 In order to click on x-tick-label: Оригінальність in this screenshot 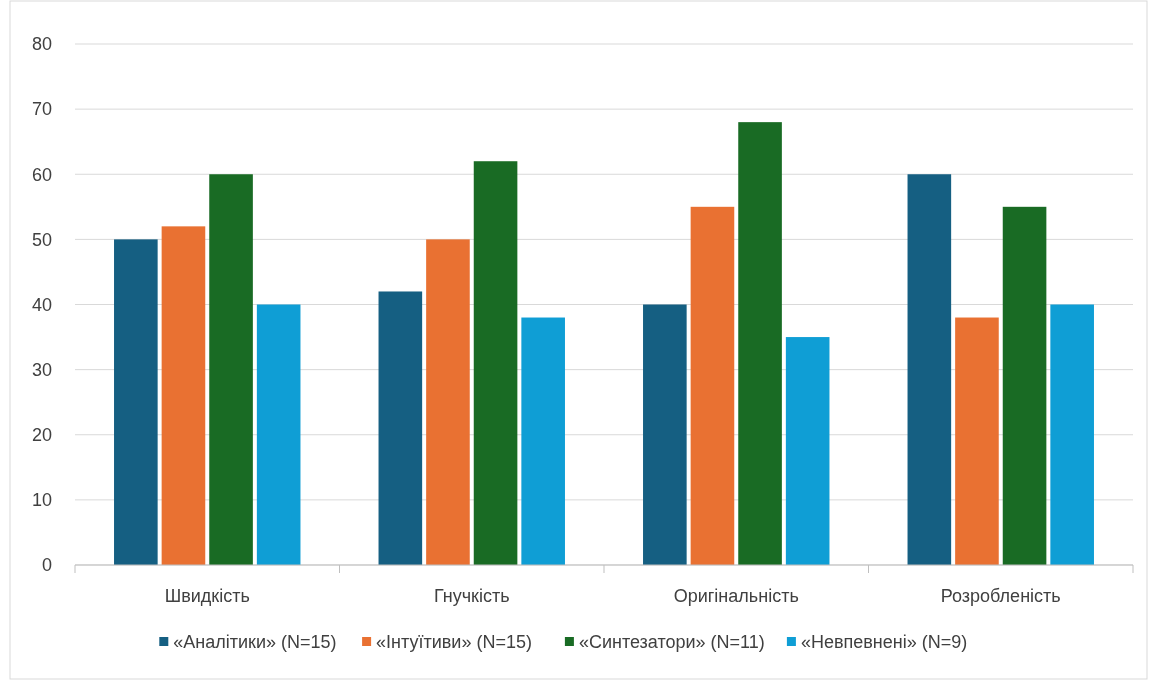, I will do `click(736, 596)`.